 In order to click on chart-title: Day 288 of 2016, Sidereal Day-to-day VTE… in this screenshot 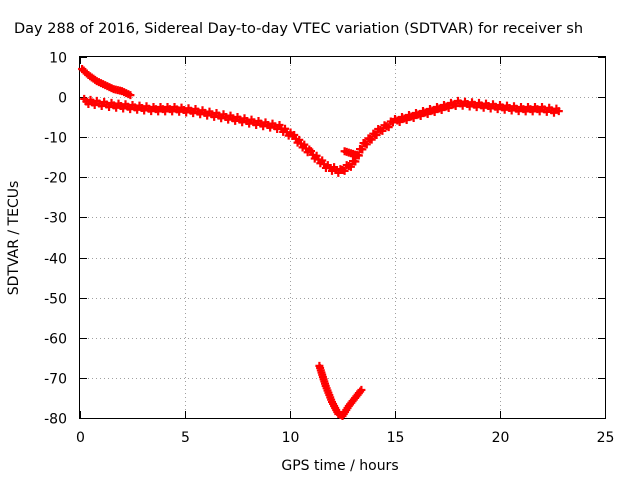, I will do `click(298, 29)`.